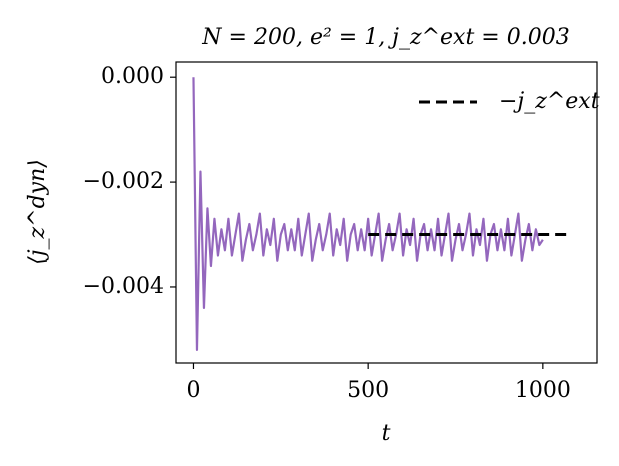 This screenshot has width=619, height=466. Describe the element at coordinates (123, 181) in the screenshot. I see `y-tick-label: −0.002` at that location.